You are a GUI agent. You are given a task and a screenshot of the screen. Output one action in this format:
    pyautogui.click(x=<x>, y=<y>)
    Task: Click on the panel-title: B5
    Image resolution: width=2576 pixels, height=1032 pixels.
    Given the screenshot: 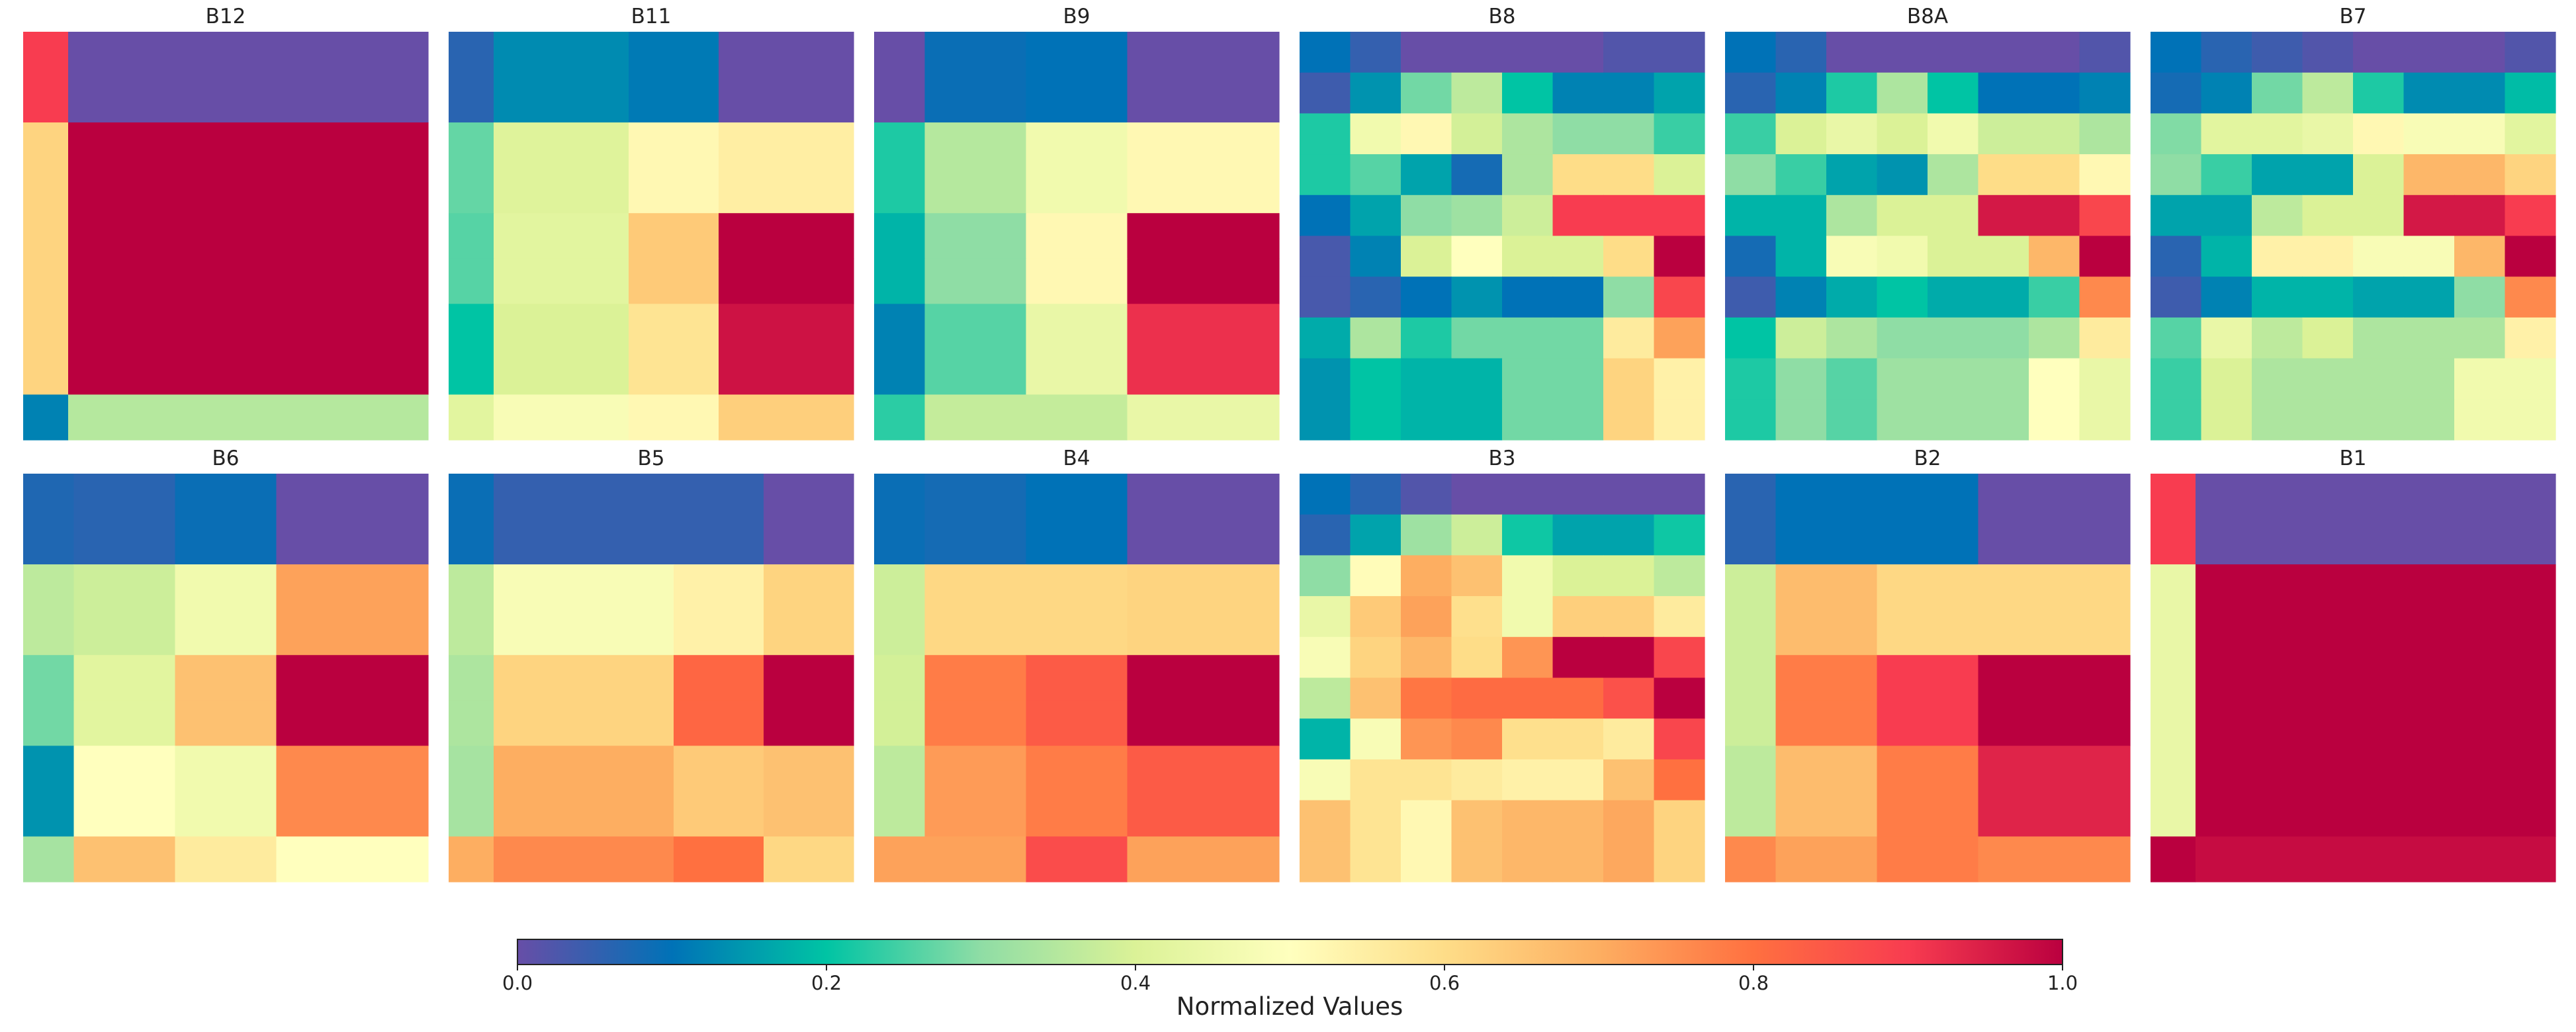 What is the action you would take?
    pyautogui.click(x=651, y=458)
    